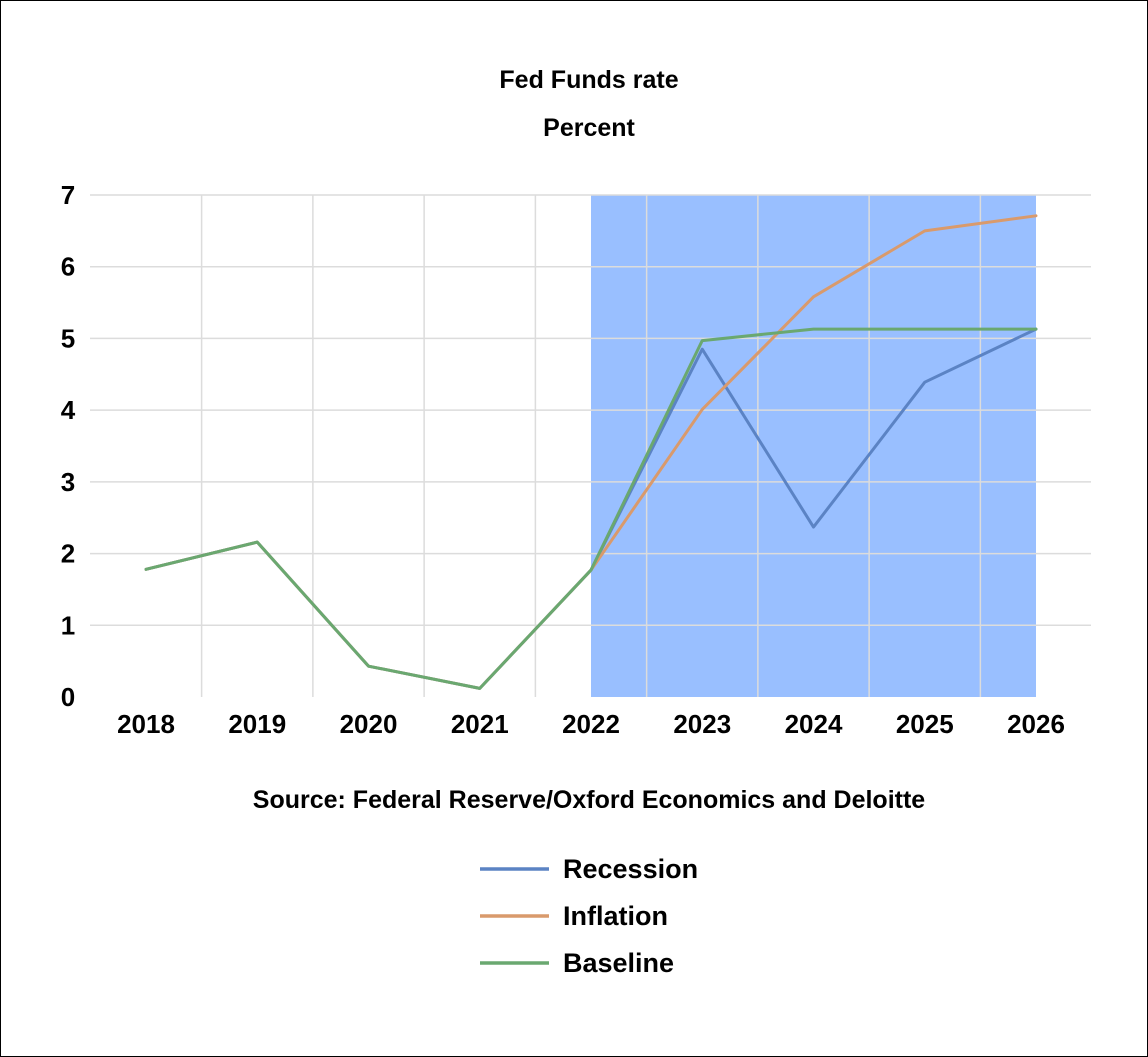  I want to click on x-axis-tick-labels: 2018 2019 2020 2021 2022 2023 2024 2025 2026, so click(591, 724).